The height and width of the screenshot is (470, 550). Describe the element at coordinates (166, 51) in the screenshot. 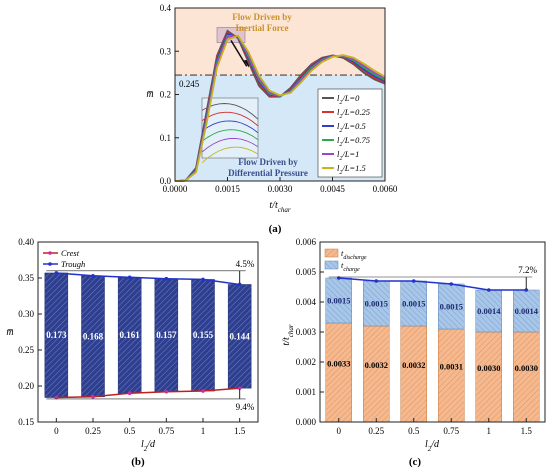

I see `y-tick-label: 0.3` at that location.